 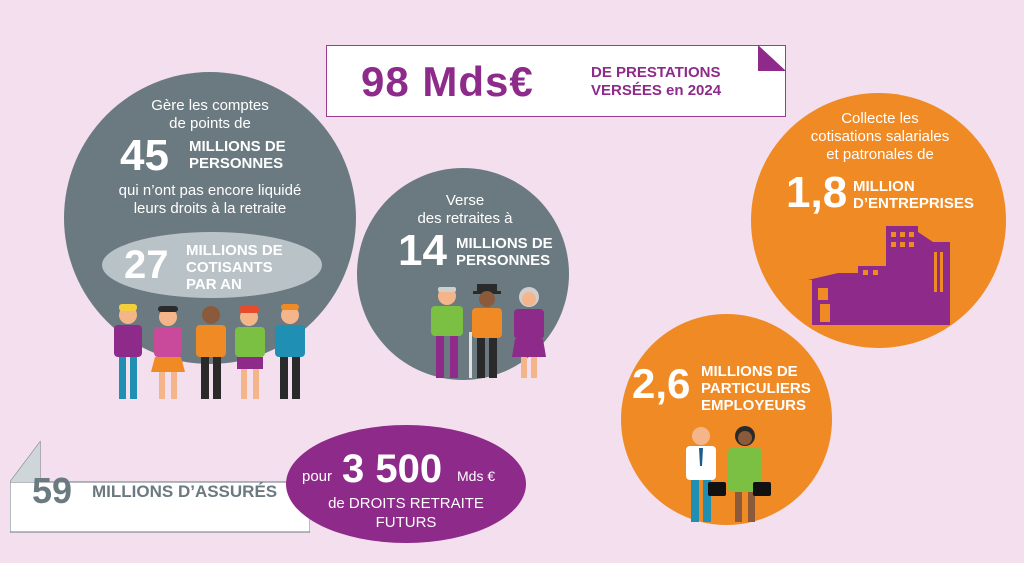 What do you see at coordinates (236, 163) in the screenshot?
I see `left-big-label-2: PERSONNES` at bounding box center [236, 163].